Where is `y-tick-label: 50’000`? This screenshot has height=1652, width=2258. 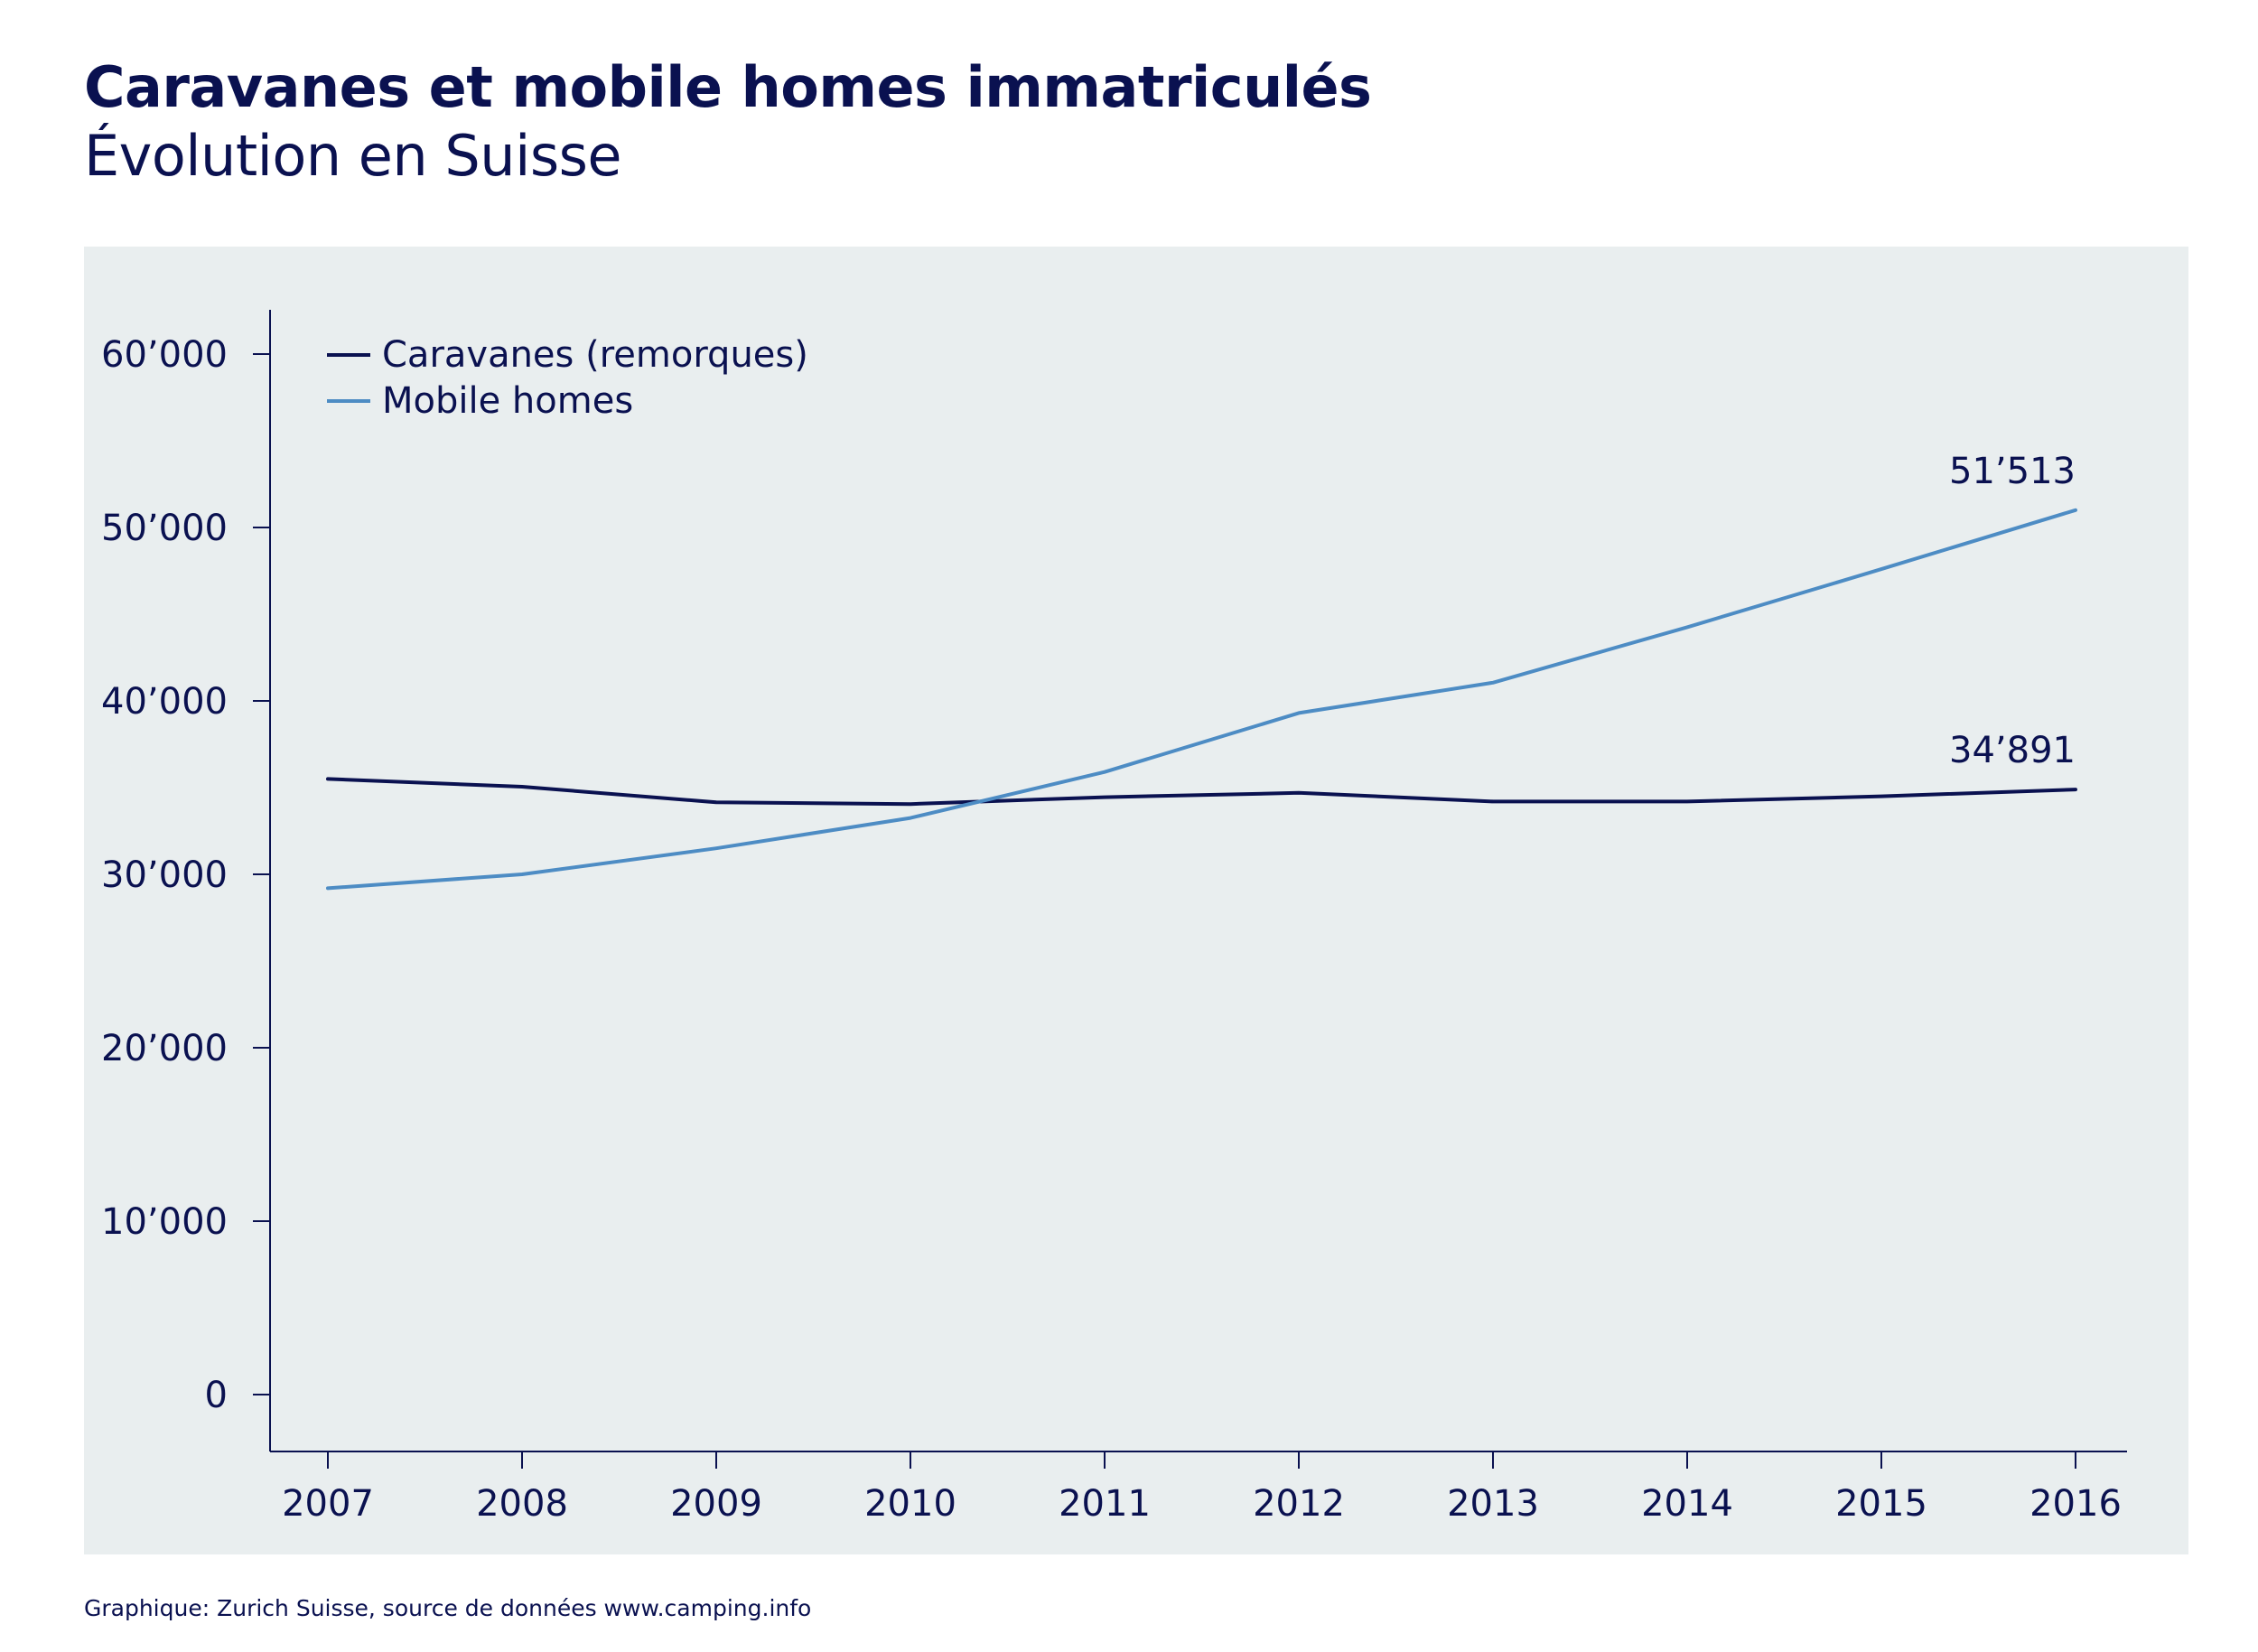 y-tick-label: 50’000 is located at coordinates (164, 528).